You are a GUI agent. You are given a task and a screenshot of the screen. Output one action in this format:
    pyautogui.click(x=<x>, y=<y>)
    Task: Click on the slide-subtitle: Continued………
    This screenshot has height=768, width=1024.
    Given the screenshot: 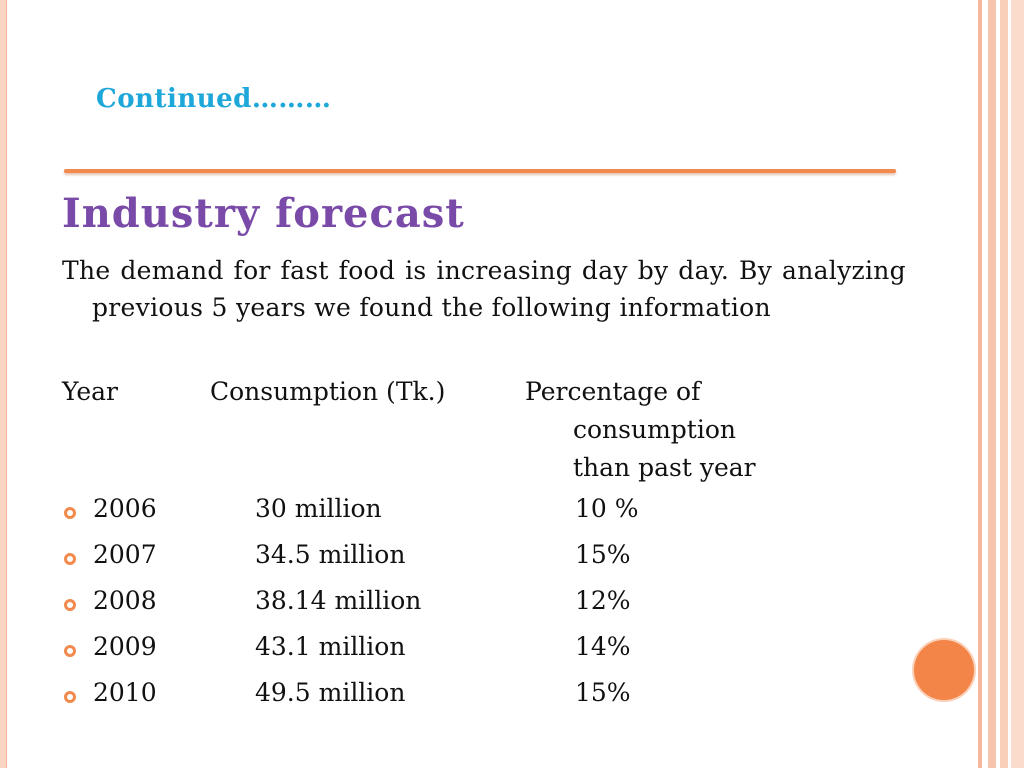 What is the action you would take?
    pyautogui.click(x=214, y=99)
    